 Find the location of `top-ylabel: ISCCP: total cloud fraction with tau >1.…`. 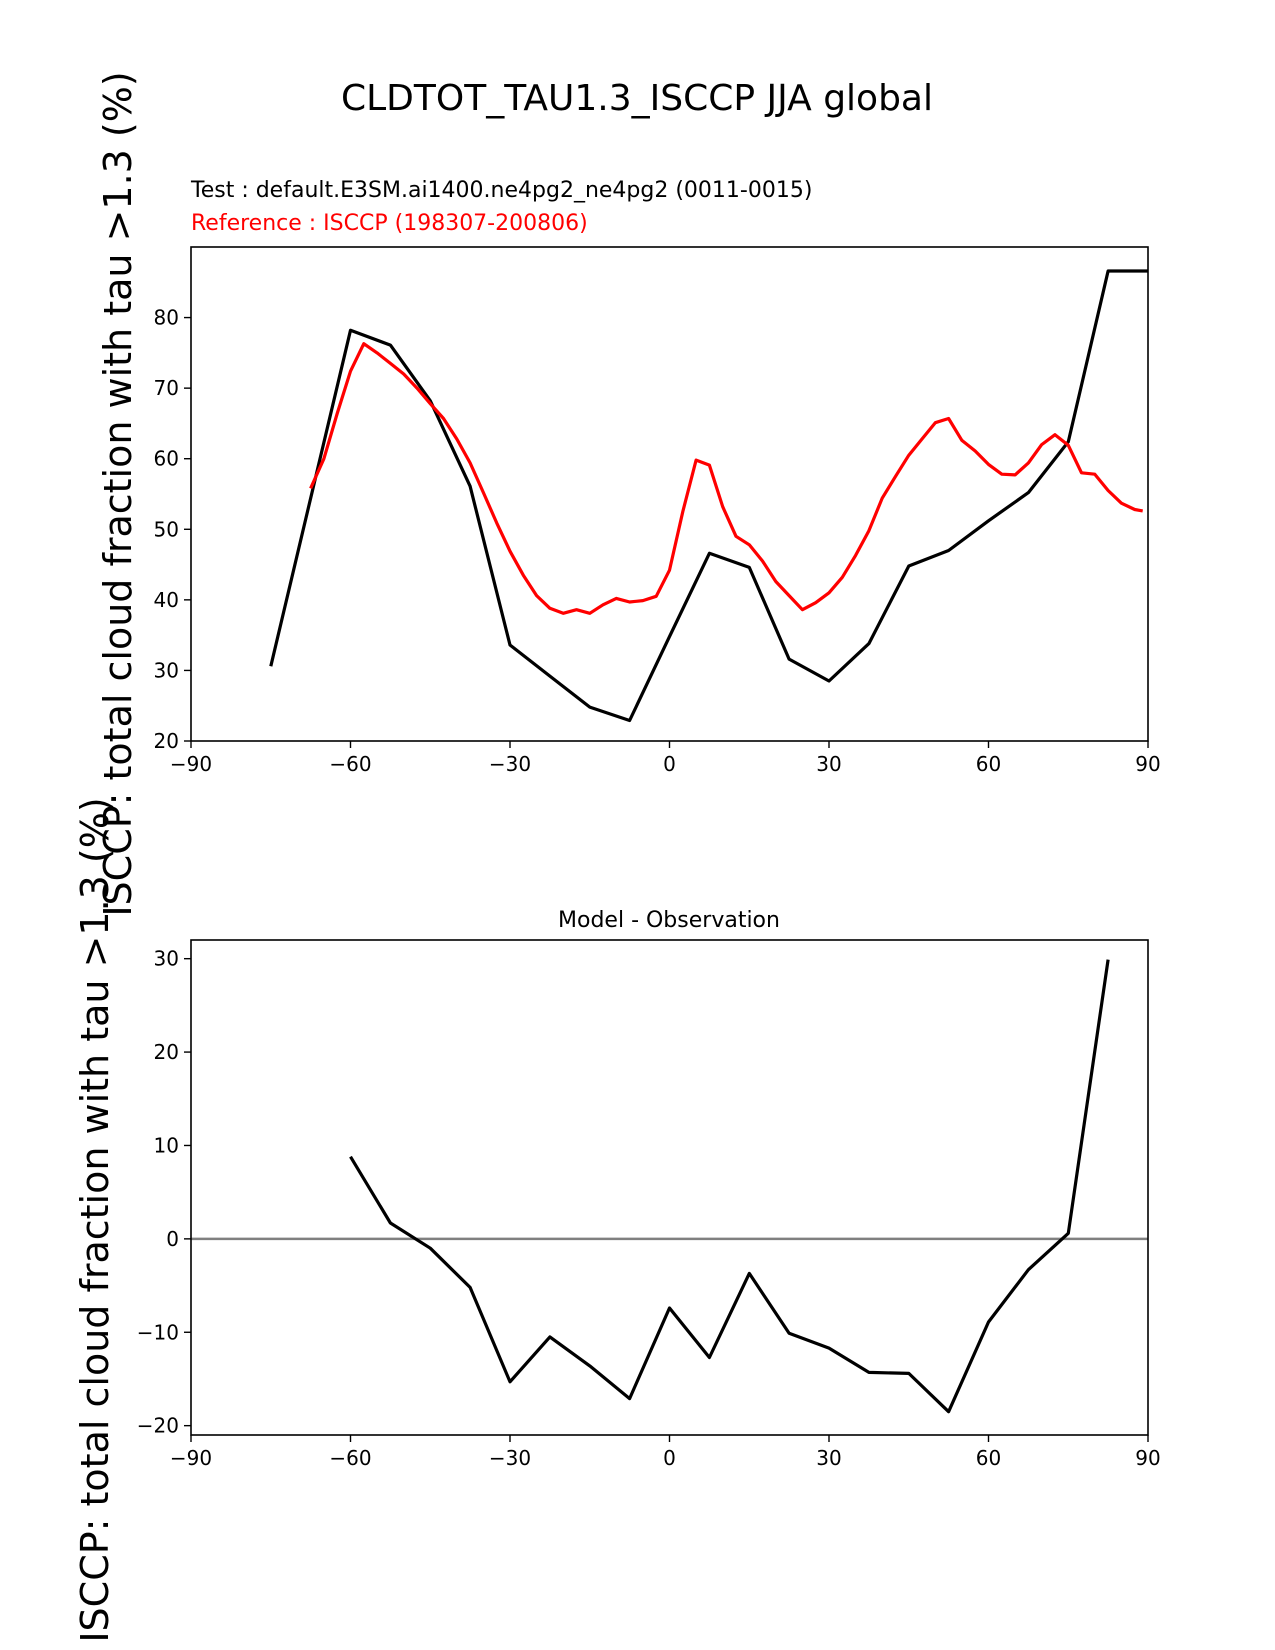

top-ylabel: ISCCP: total cloud fraction with tau >1.… is located at coordinates (118, 493).